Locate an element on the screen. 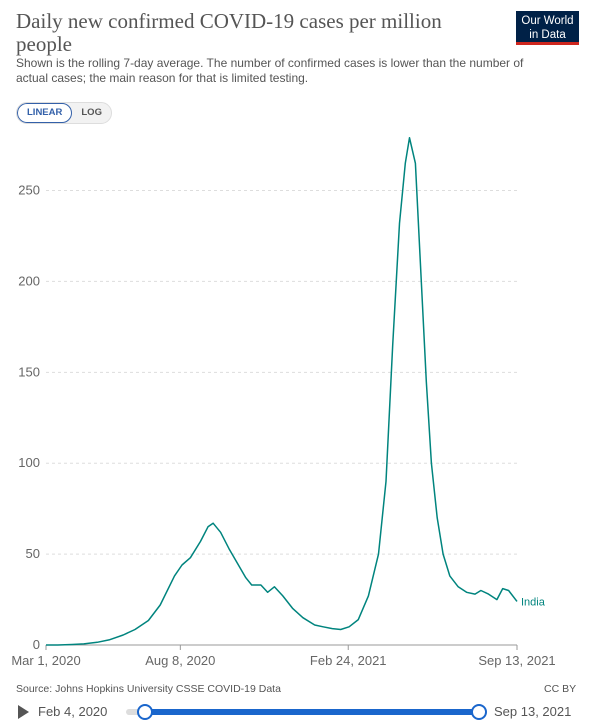 The height and width of the screenshot is (726, 592). x-tick-label: Aug 8, 2020 is located at coordinates (180, 660).